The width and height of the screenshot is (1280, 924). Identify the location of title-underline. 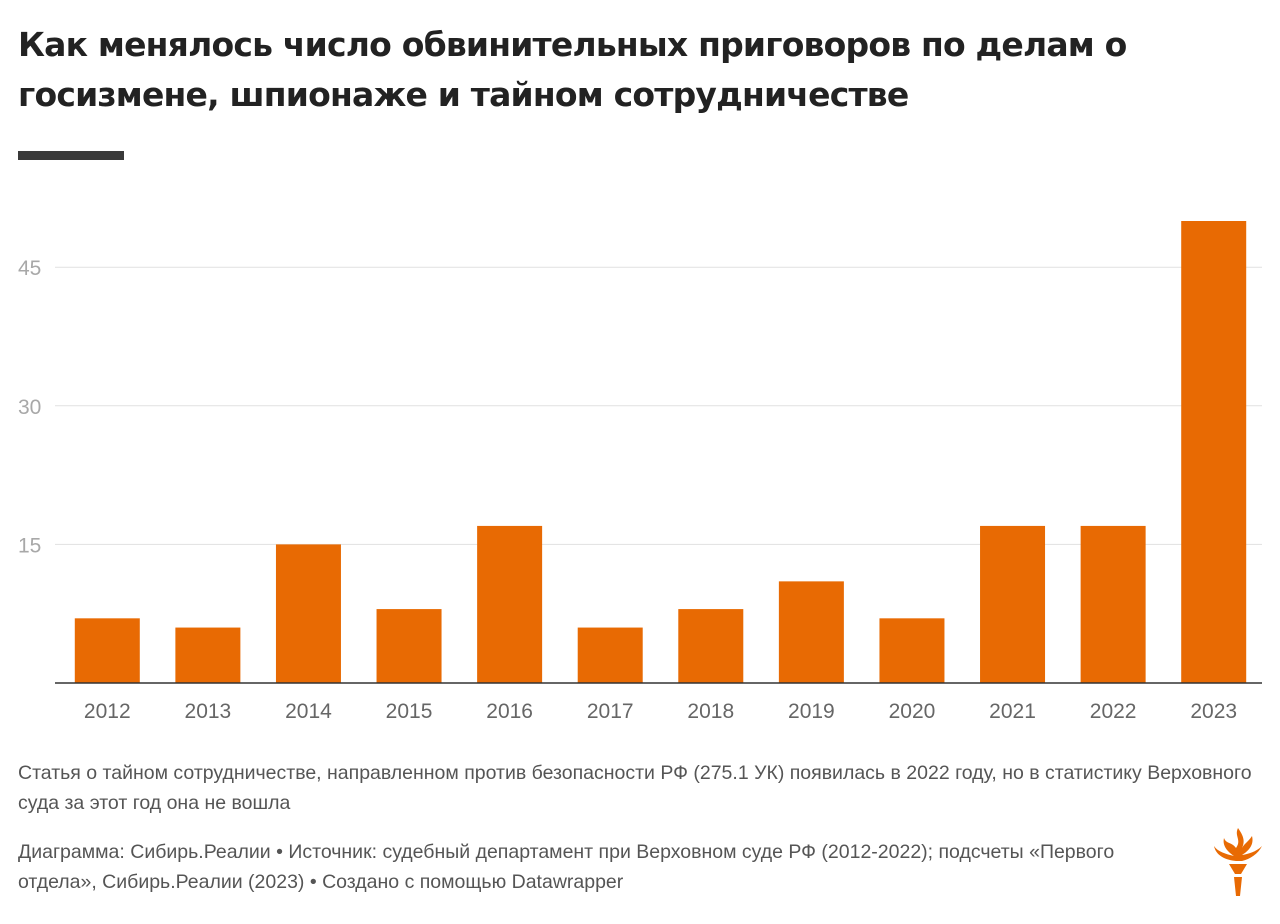
(71, 155).